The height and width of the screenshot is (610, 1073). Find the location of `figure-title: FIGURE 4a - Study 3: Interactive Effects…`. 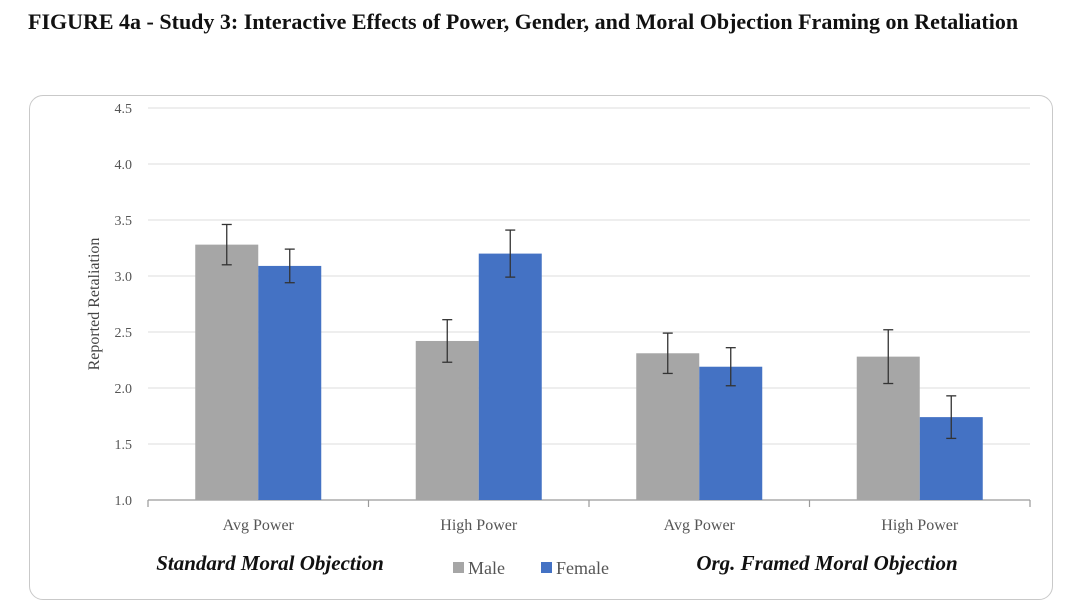

figure-title: FIGURE 4a - Study 3: Interactive Effects… is located at coordinates (523, 21).